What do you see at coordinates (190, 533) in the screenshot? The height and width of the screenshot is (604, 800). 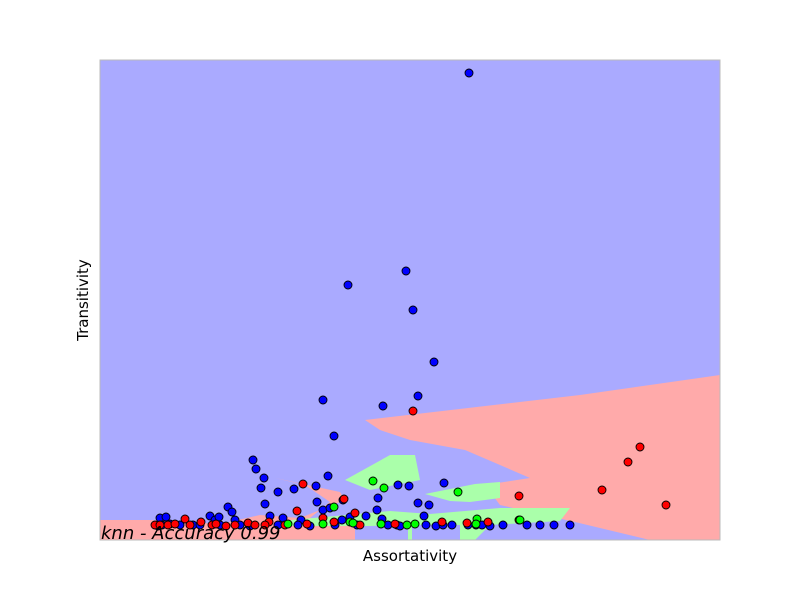 I see `accuracy-annotation: knn - Accuracy 0.99` at bounding box center [190, 533].